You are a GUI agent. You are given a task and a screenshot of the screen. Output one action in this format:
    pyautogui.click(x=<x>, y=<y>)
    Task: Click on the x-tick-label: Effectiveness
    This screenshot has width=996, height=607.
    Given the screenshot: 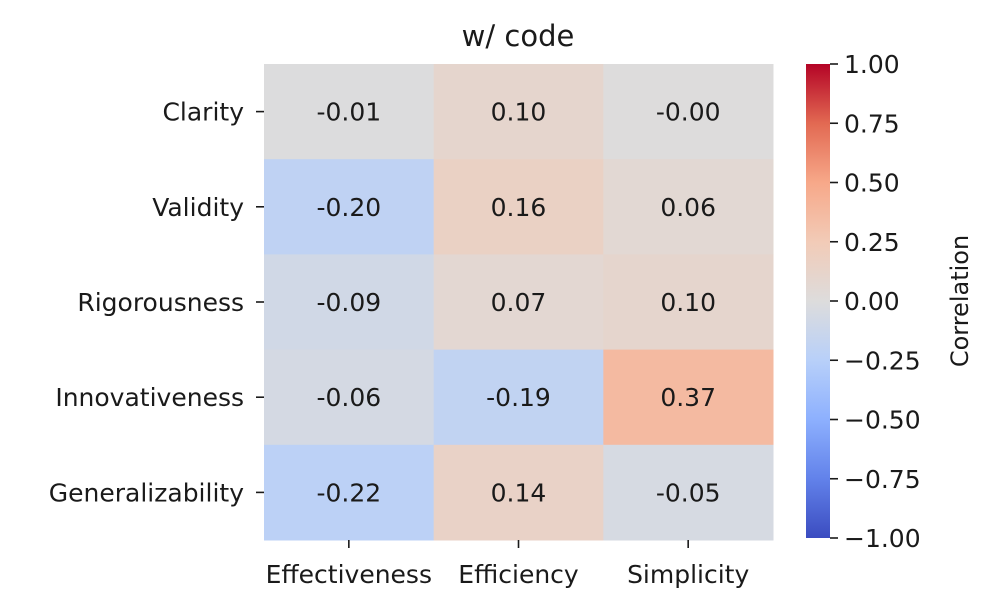 What is the action you would take?
    pyautogui.click(x=349, y=574)
    